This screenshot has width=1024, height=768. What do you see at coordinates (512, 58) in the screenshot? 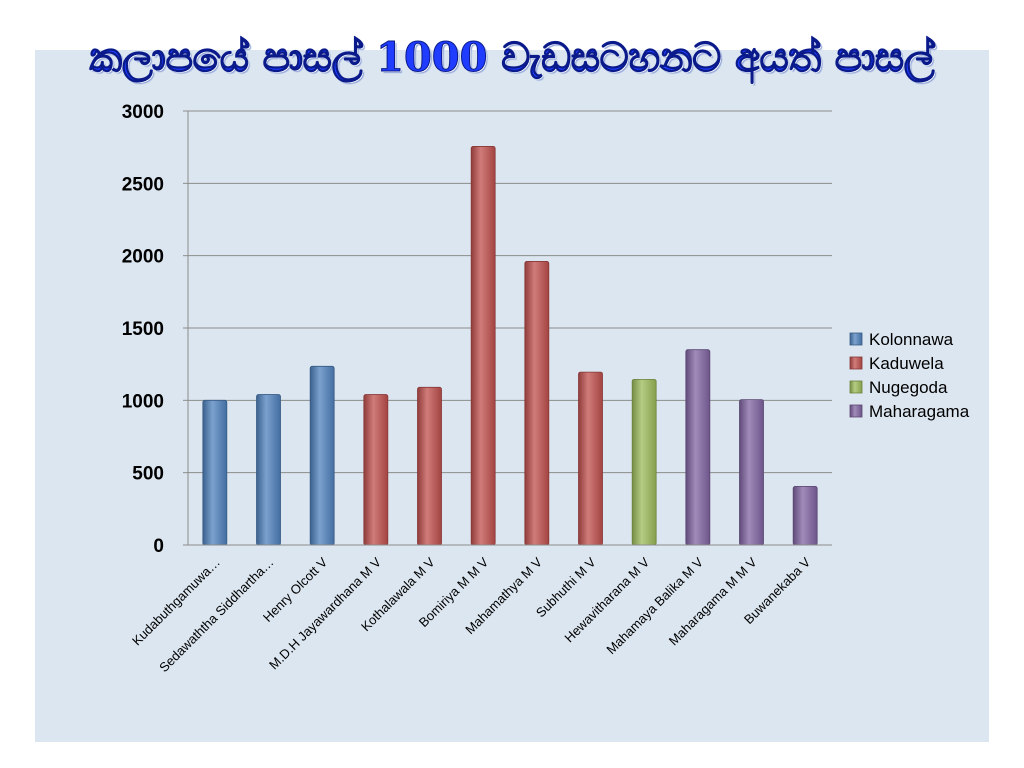
I see `chart-title: කලාපයේ පාසල් 1000 වැඩසටහනට අයත් පාසල්` at bounding box center [512, 58].